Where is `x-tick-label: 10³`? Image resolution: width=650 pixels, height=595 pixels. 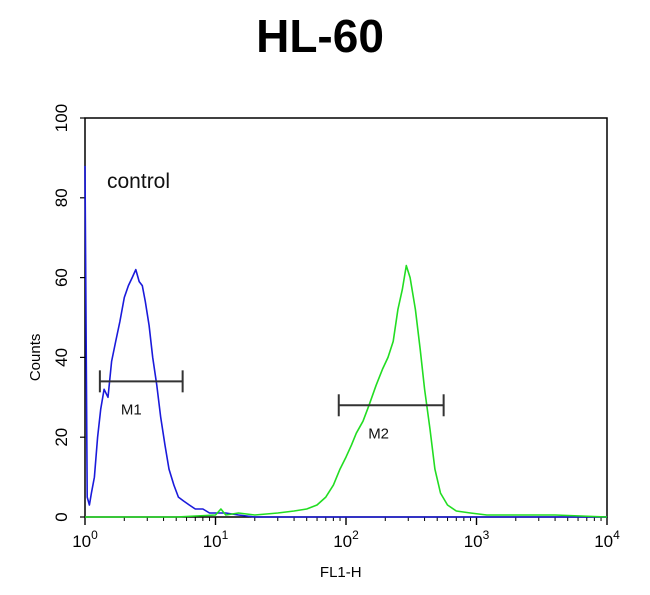
x-tick-label: 10³ is located at coordinates (477, 539).